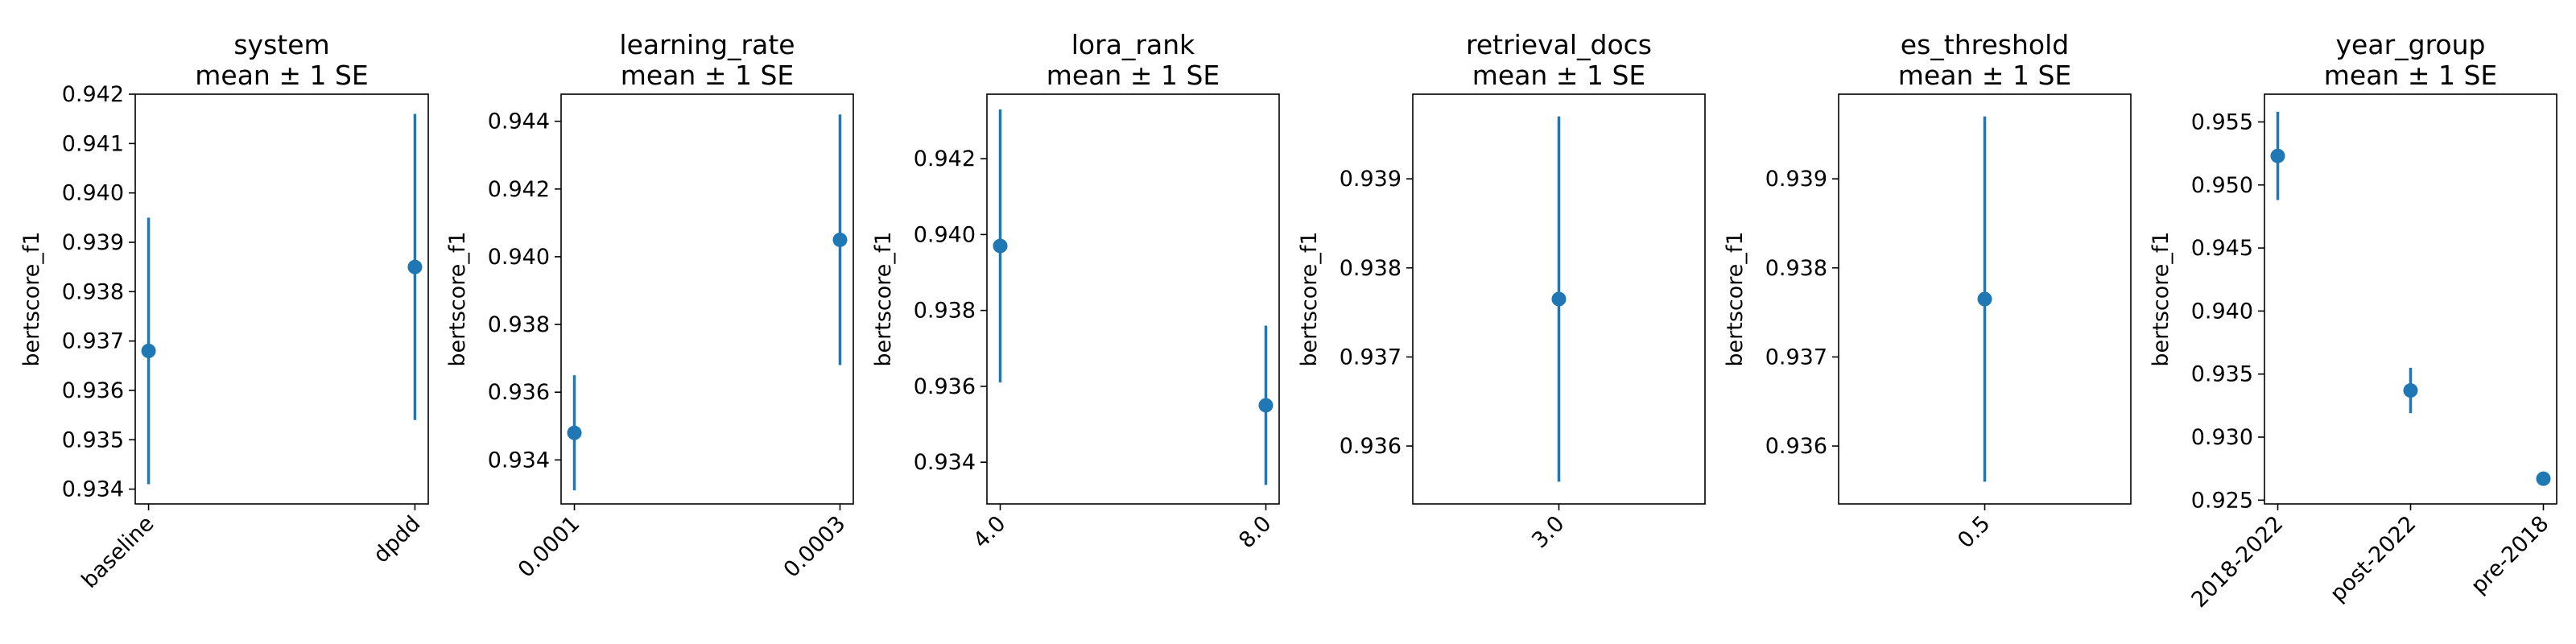 Image resolution: width=2576 pixels, height=644 pixels. What do you see at coordinates (519, 121) in the screenshot?
I see `y-tick-label: 0.944` at bounding box center [519, 121].